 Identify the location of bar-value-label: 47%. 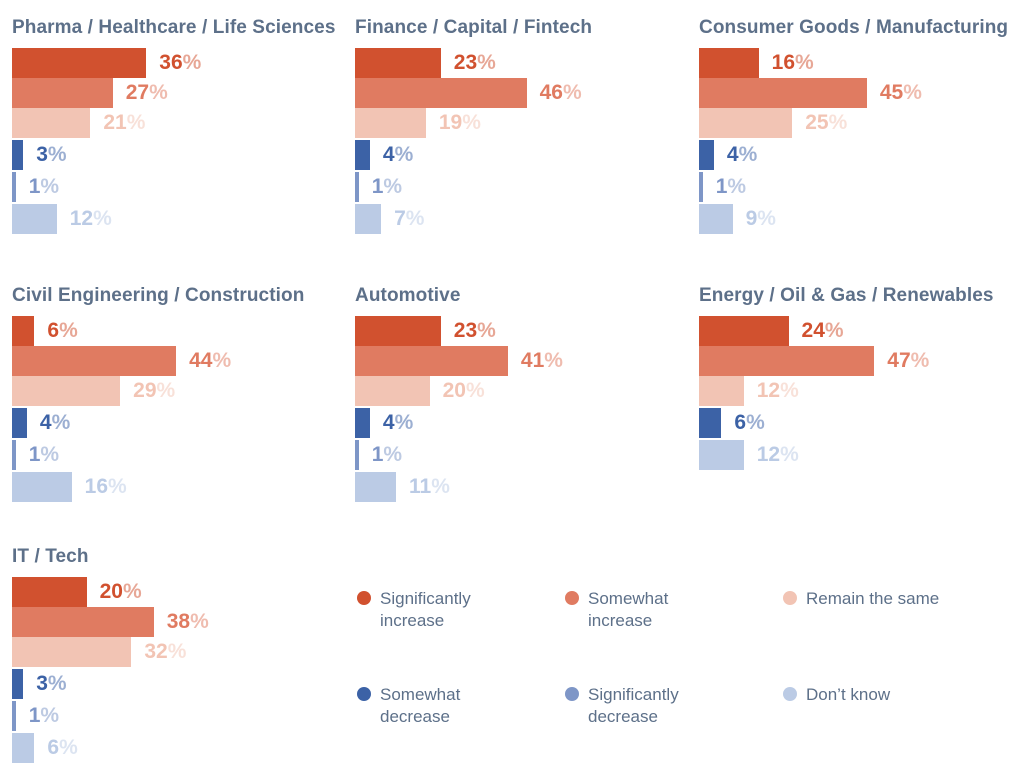
(901, 361).